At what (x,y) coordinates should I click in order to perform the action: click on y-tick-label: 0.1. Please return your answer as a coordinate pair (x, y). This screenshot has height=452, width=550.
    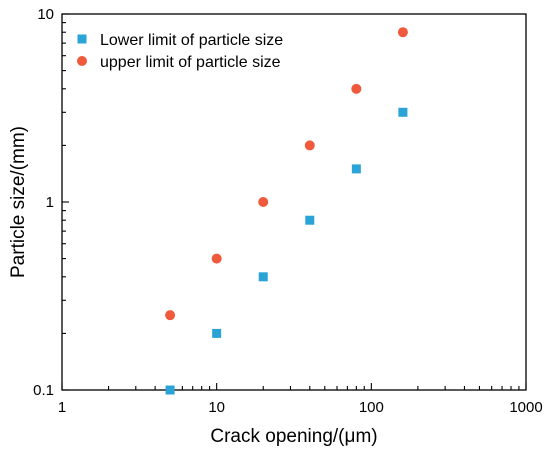
    Looking at the image, I should click on (43, 390).